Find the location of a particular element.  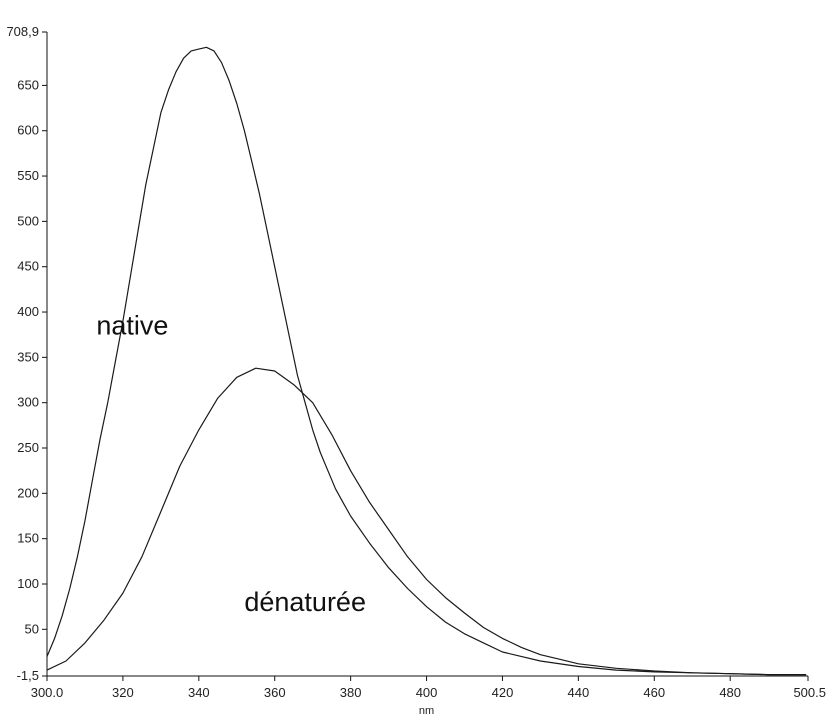

x-tick-label: 300.0 is located at coordinates (47, 692).